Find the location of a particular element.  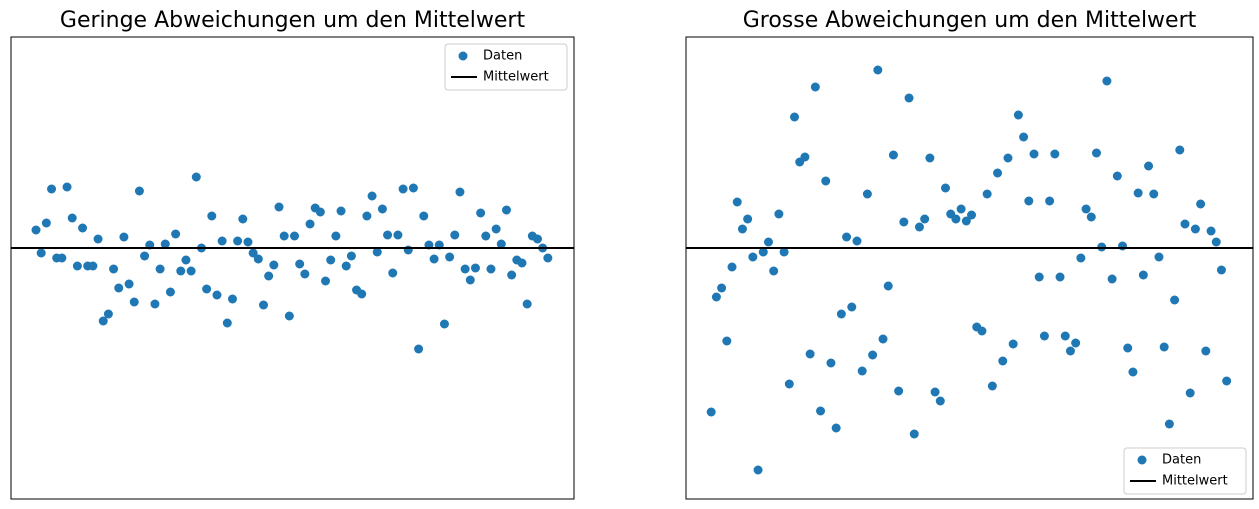

chart-title: Geringe Abweichungen um den Mittelwert is located at coordinates (293, 20).